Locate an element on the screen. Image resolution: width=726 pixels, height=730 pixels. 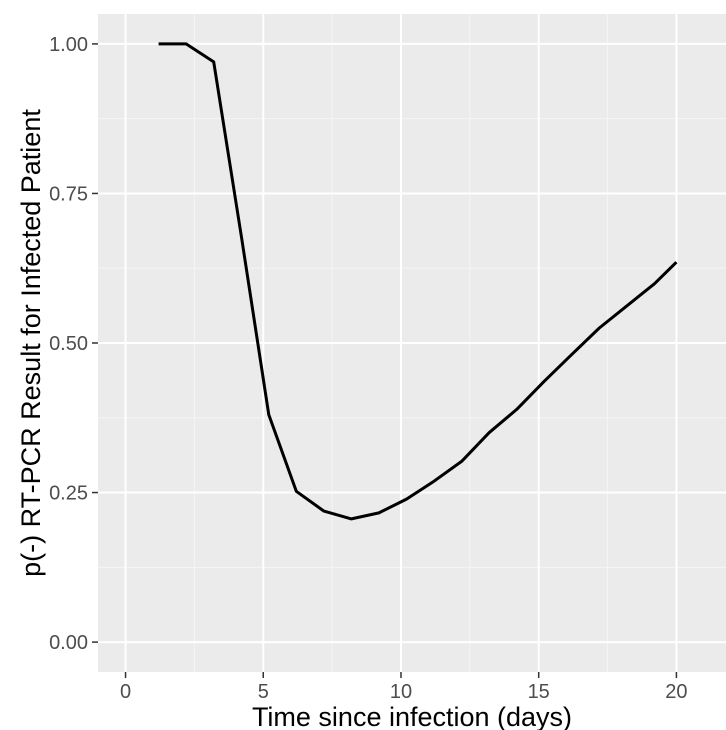
x-tick-label: 15 is located at coordinates (539, 692).